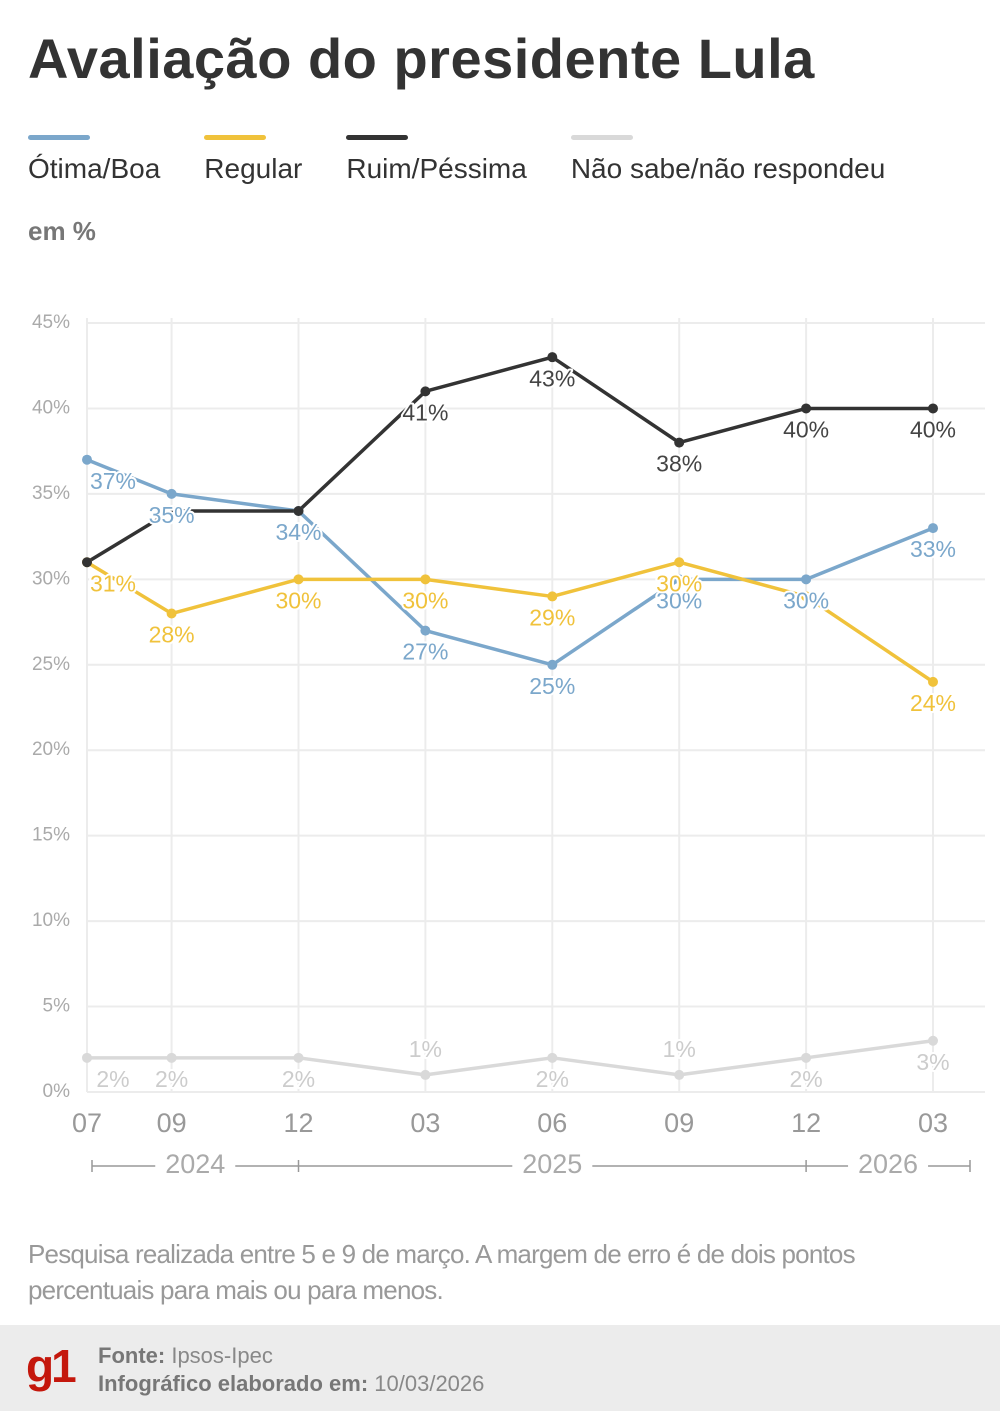 Image resolution: width=1000 pixels, height=1411 pixels. What do you see at coordinates (552, 1123) in the screenshot?
I see `x-tick-label: 06` at bounding box center [552, 1123].